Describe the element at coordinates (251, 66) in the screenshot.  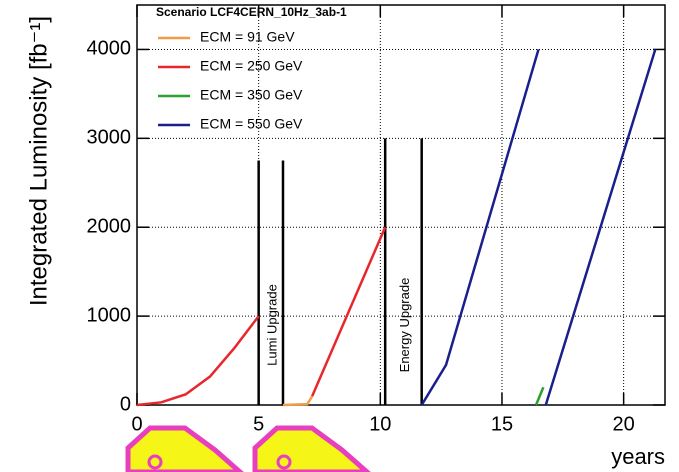
I see `legend-label: ECM = 250 GeV` at that location.